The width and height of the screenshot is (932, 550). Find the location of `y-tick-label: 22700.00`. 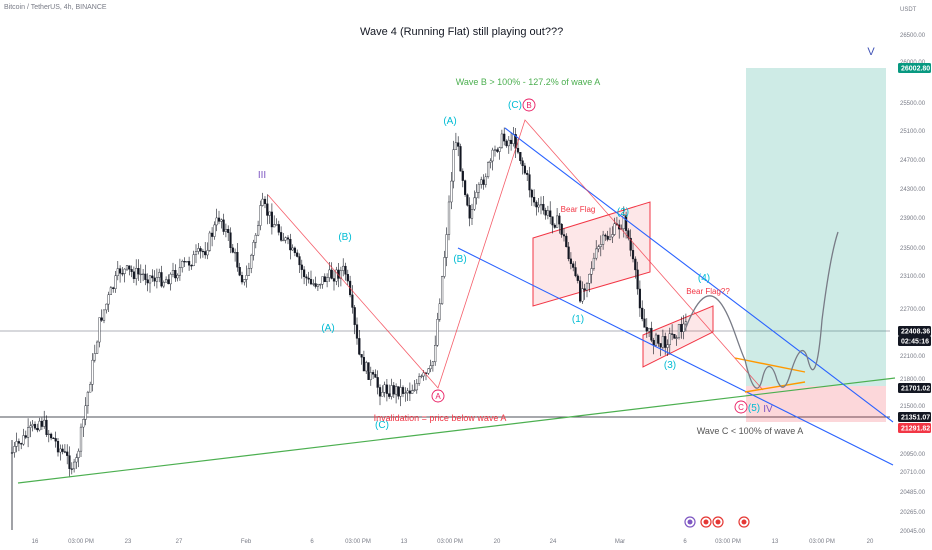

y-tick-label: 22700.00 is located at coordinates (913, 310).